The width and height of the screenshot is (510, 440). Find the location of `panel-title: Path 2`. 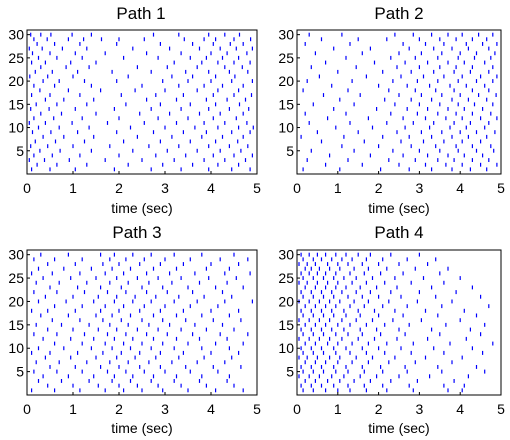

panel-title: Path 2 is located at coordinates (398, 13).